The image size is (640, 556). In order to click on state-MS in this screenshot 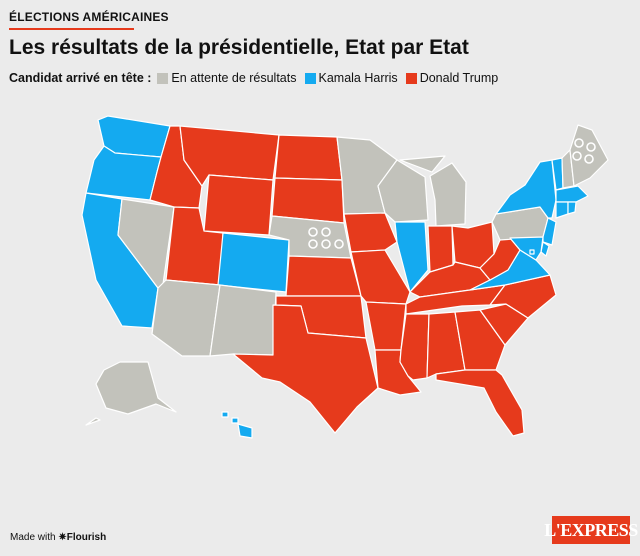, I will do `click(414, 347)`.